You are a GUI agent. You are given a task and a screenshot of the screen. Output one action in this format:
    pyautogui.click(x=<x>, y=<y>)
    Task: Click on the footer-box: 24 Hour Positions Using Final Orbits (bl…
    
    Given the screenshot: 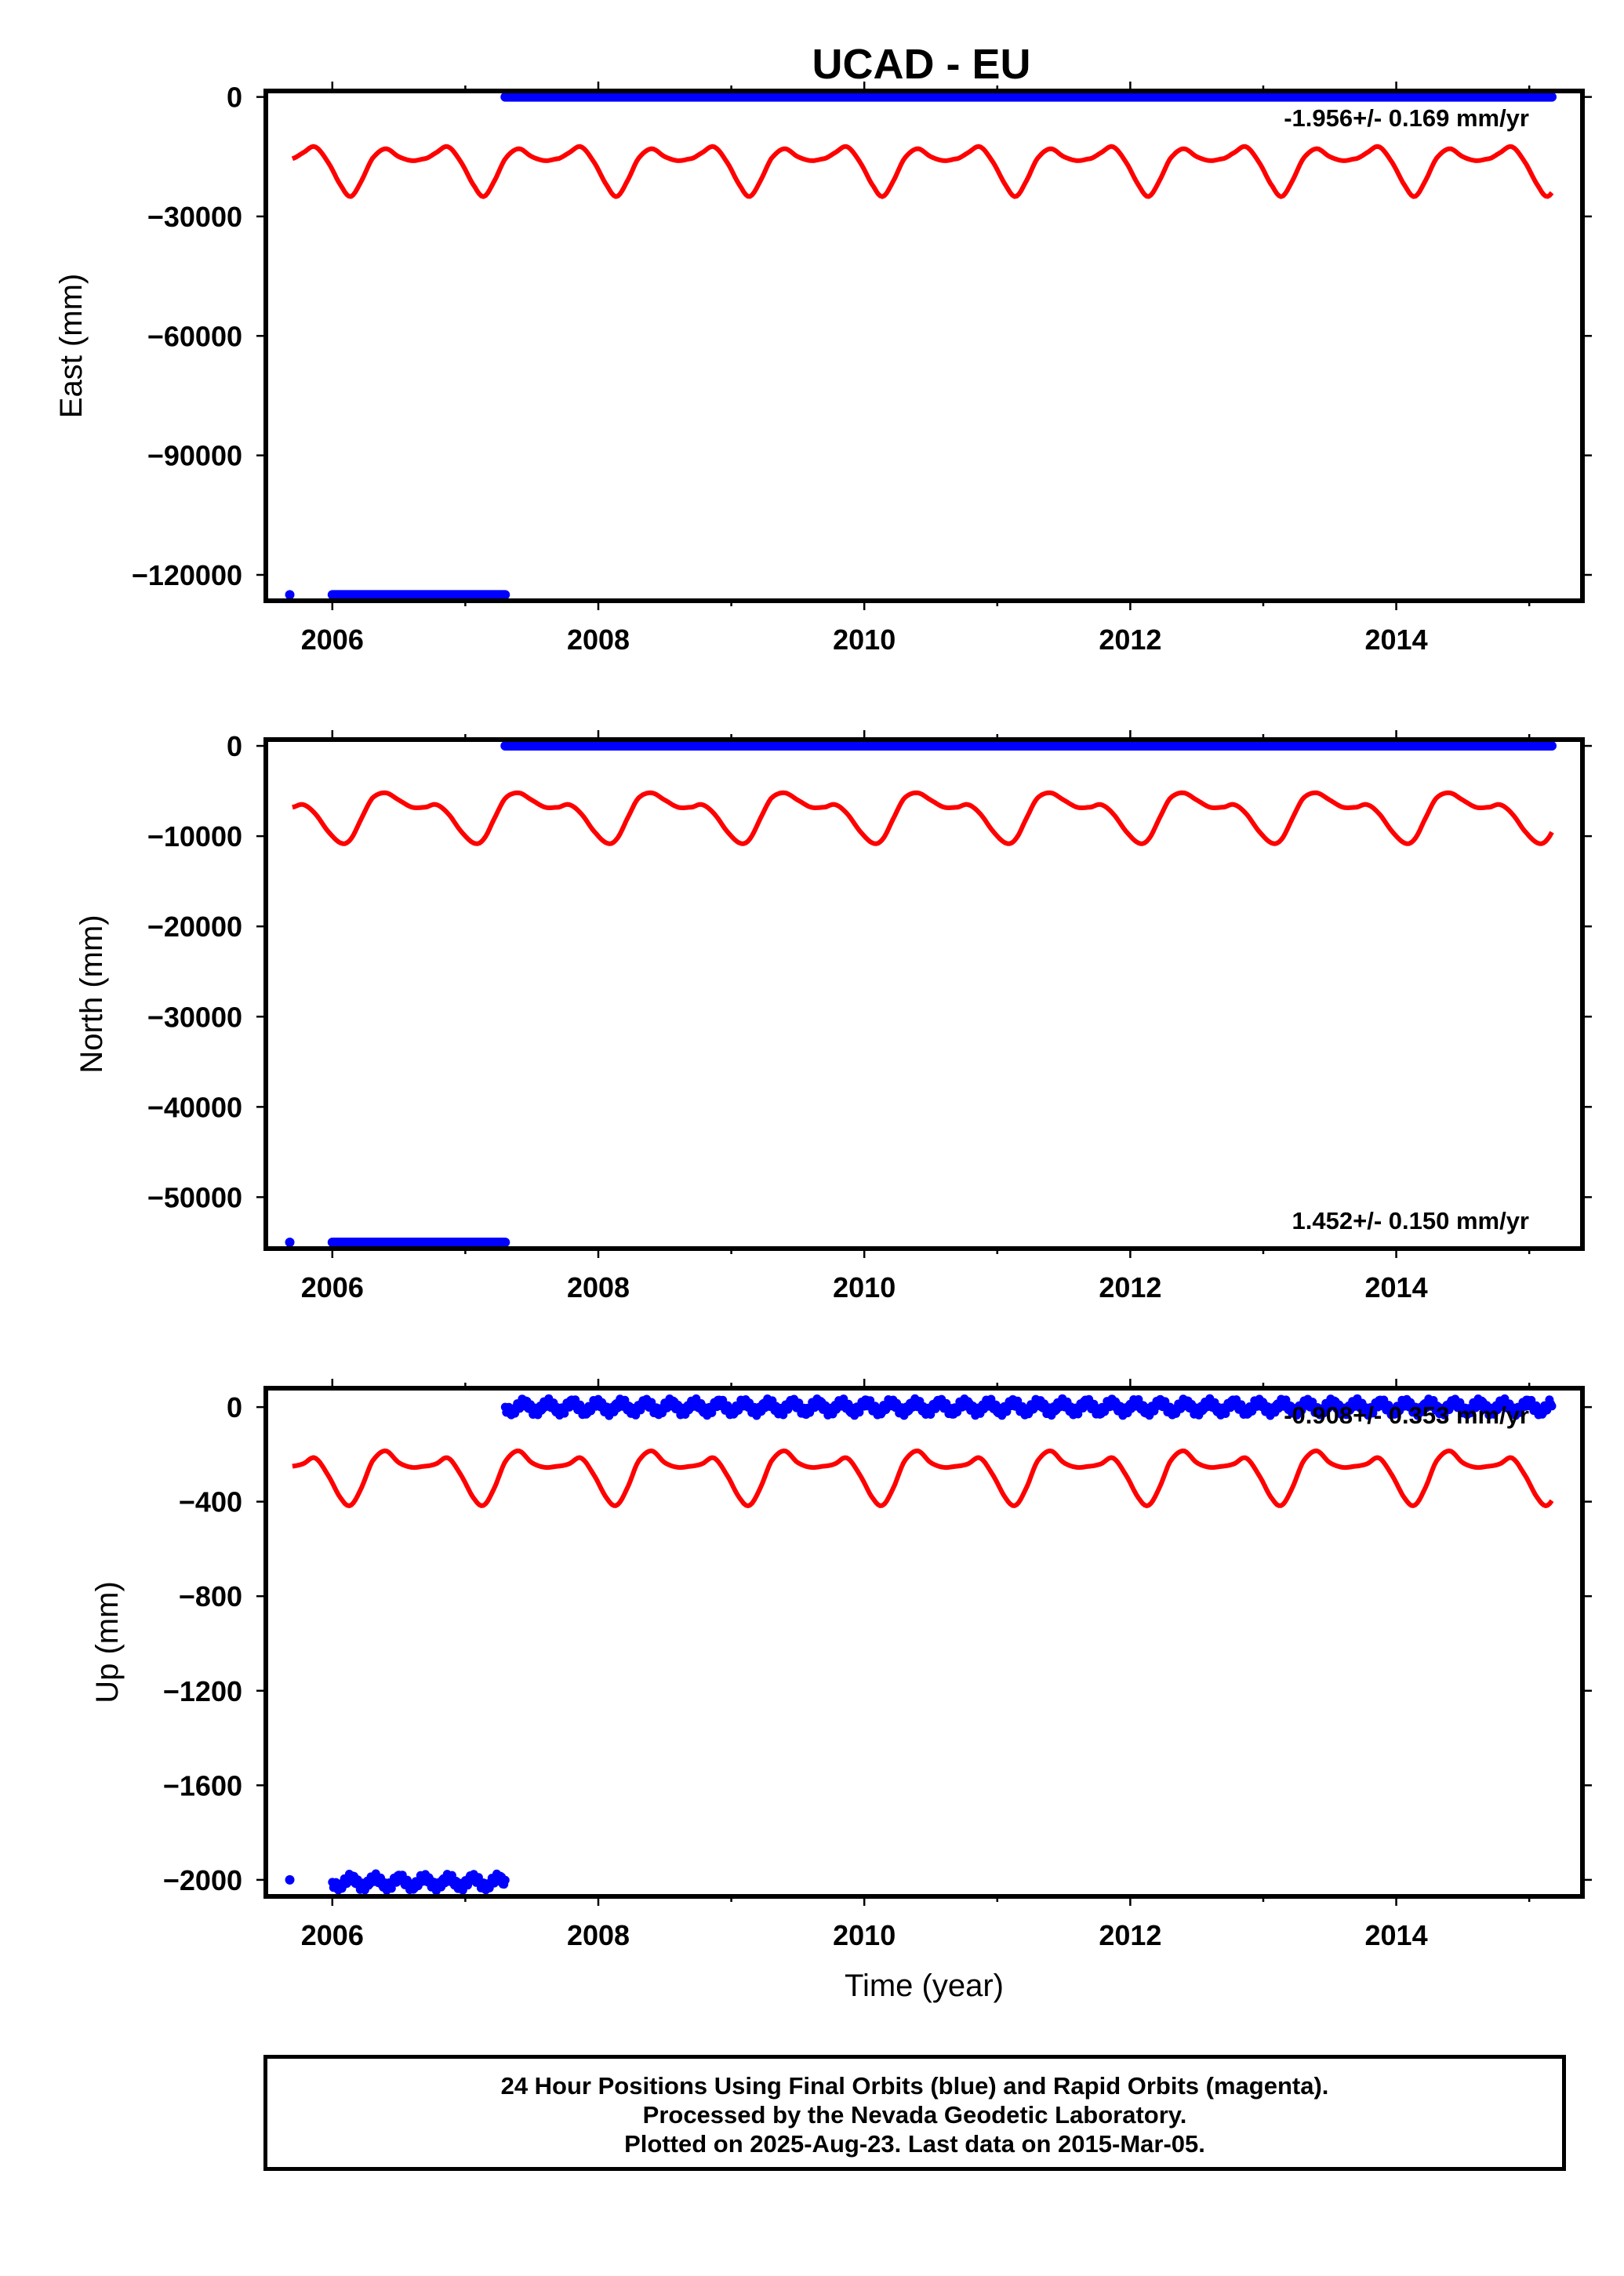 What is the action you would take?
    pyautogui.click(x=914, y=2113)
    